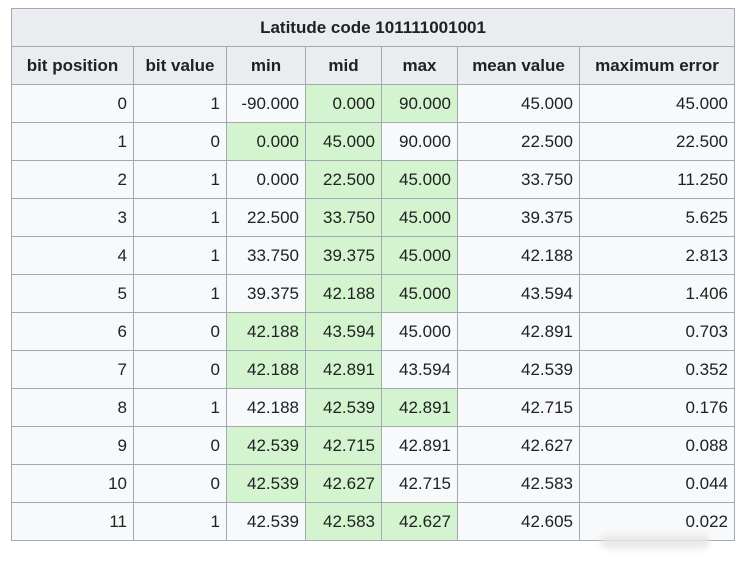 The image size is (749, 566). I want to click on cell-min: 22.500, so click(266, 217).